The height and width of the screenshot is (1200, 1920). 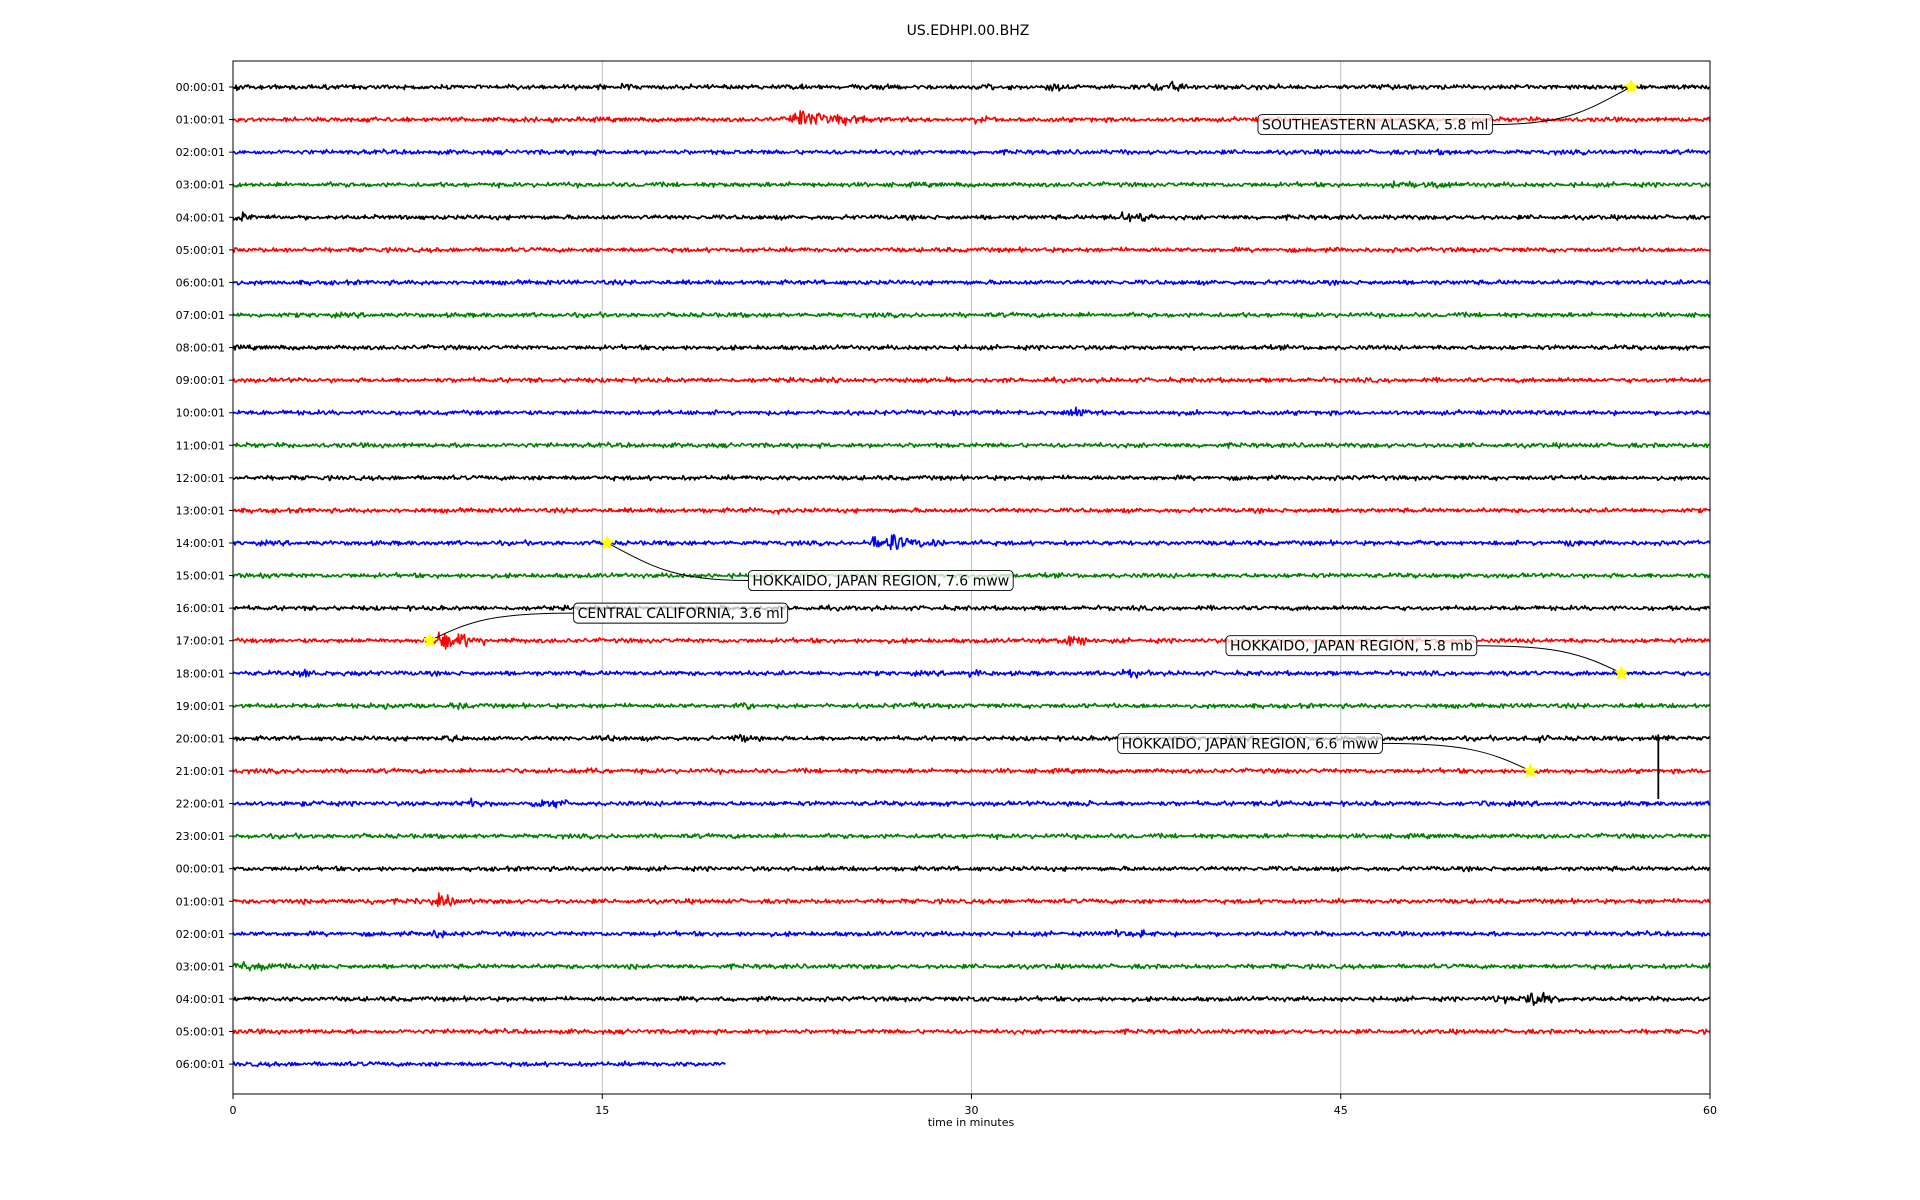 What do you see at coordinates (1710, 1110) in the screenshot?
I see `x-tick-label: 60` at bounding box center [1710, 1110].